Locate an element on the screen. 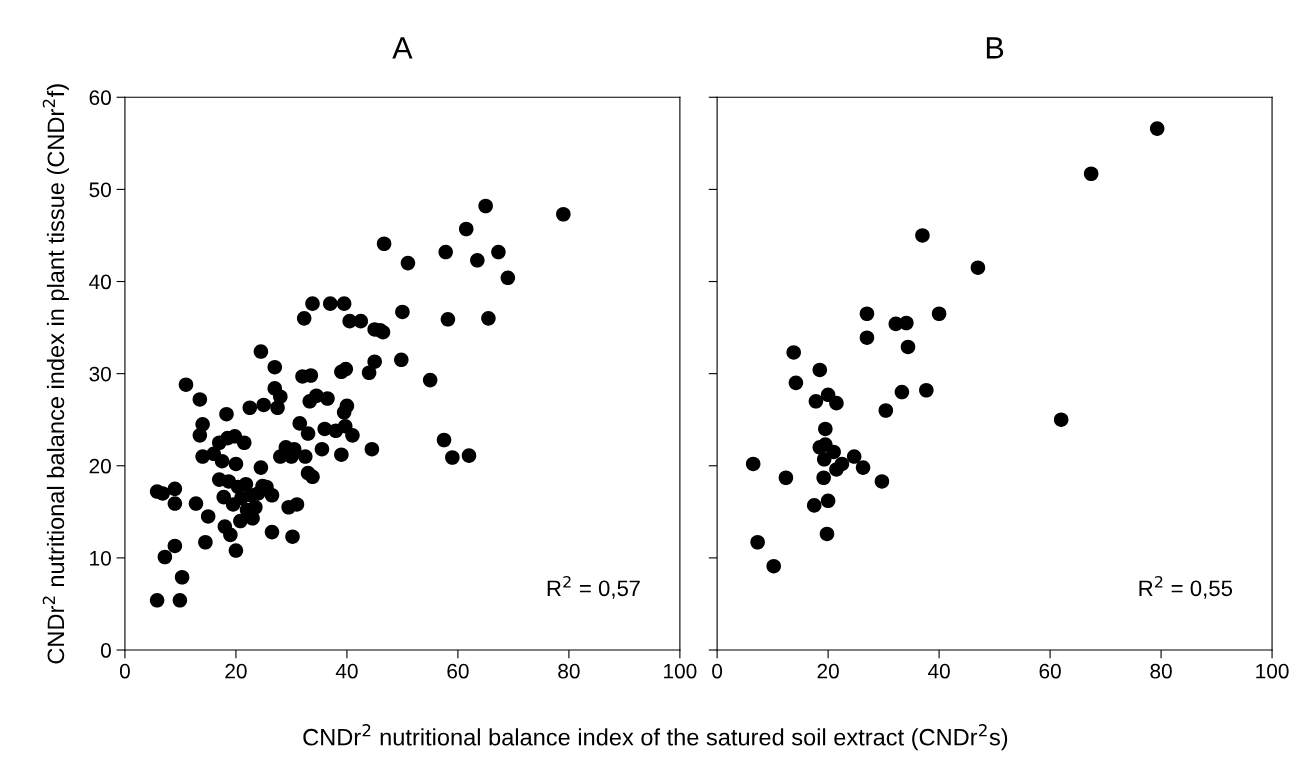 This screenshot has height=772, width=1311. y-tick-label: 60 is located at coordinates (100, 98).